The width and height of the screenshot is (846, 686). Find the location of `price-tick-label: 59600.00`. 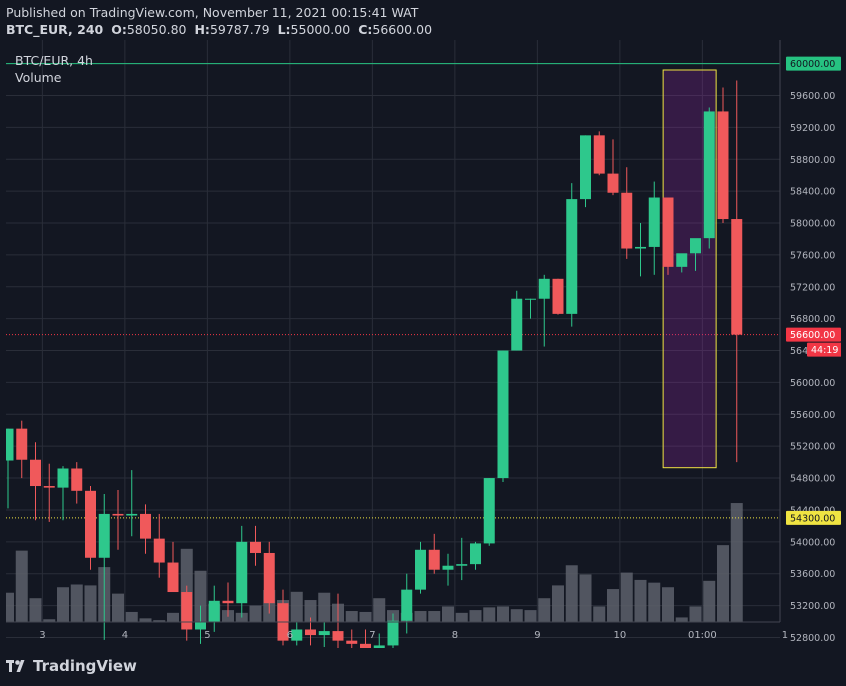

price-tick-label: 59600.00 is located at coordinates (812, 96).